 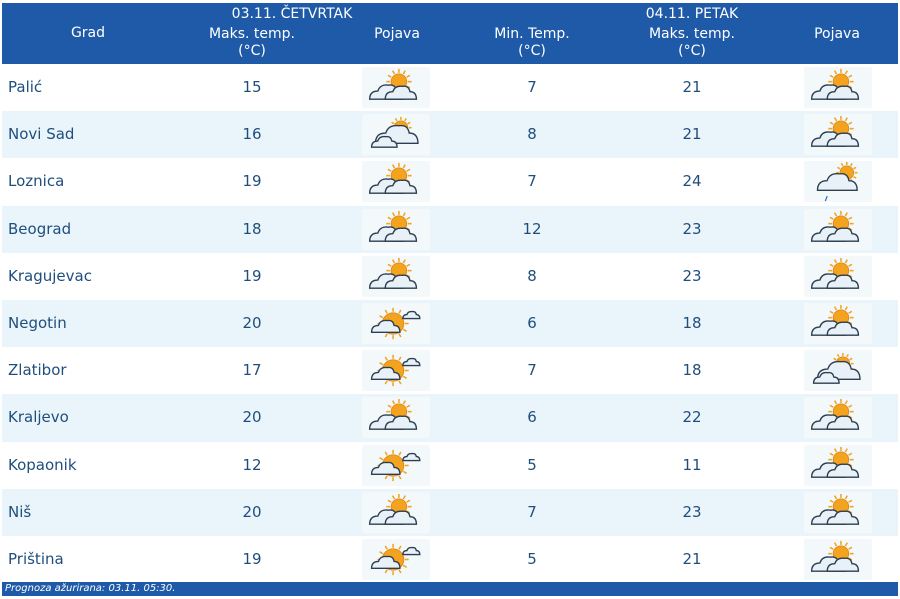 What do you see at coordinates (252, 134) in the screenshot?
I see `day1-max-temp: 16` at bounding box center [252, 134].